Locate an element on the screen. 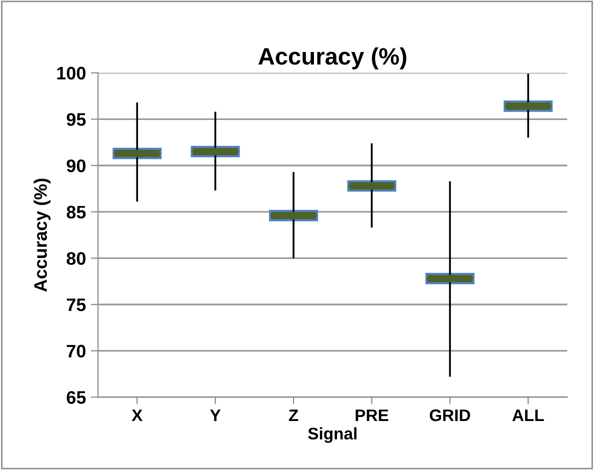 Image resolution: width=594 pixels, height=470 pixels. y-tick-label: 90 is located at coordinates (76, 165).